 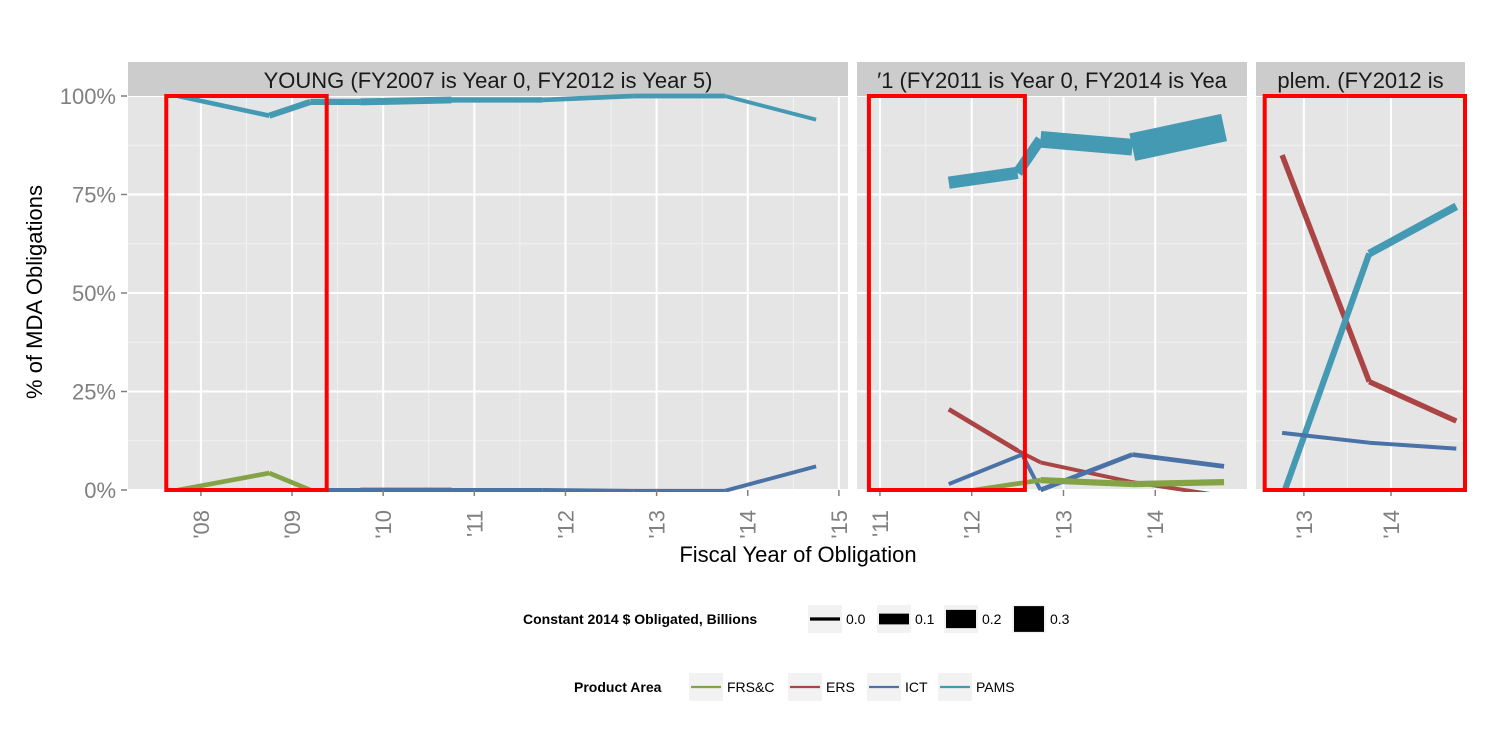 What do you see at coordinates (794, 687) in the screenshot?
I see `color-legend: Product Area FRS&C ERS ICT PAMS` at bounding box center [794, 687].